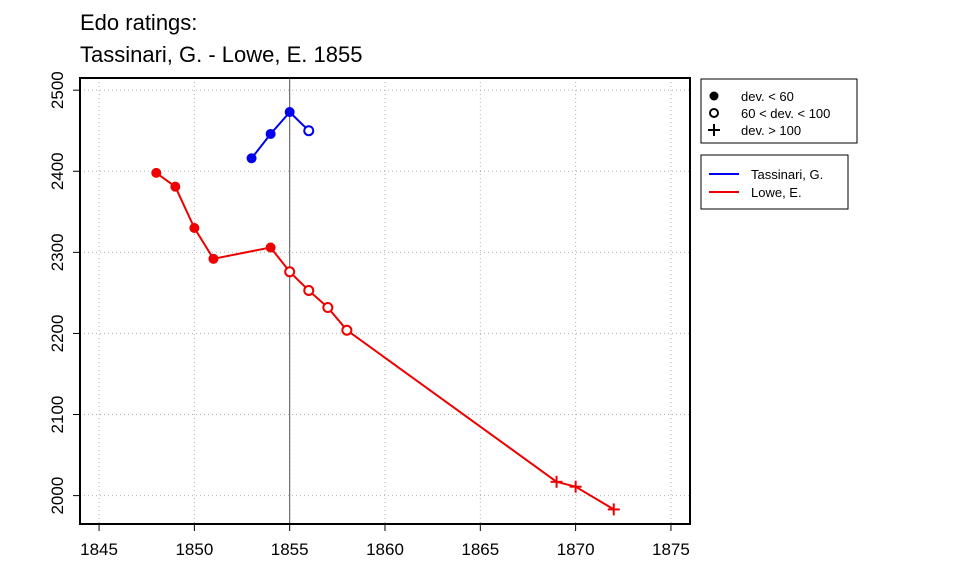 This screenshot has height=576, width=960. Describe the element at coordinates (714, 96) in the screenshot. I see `filled-circle-icon` at that location.